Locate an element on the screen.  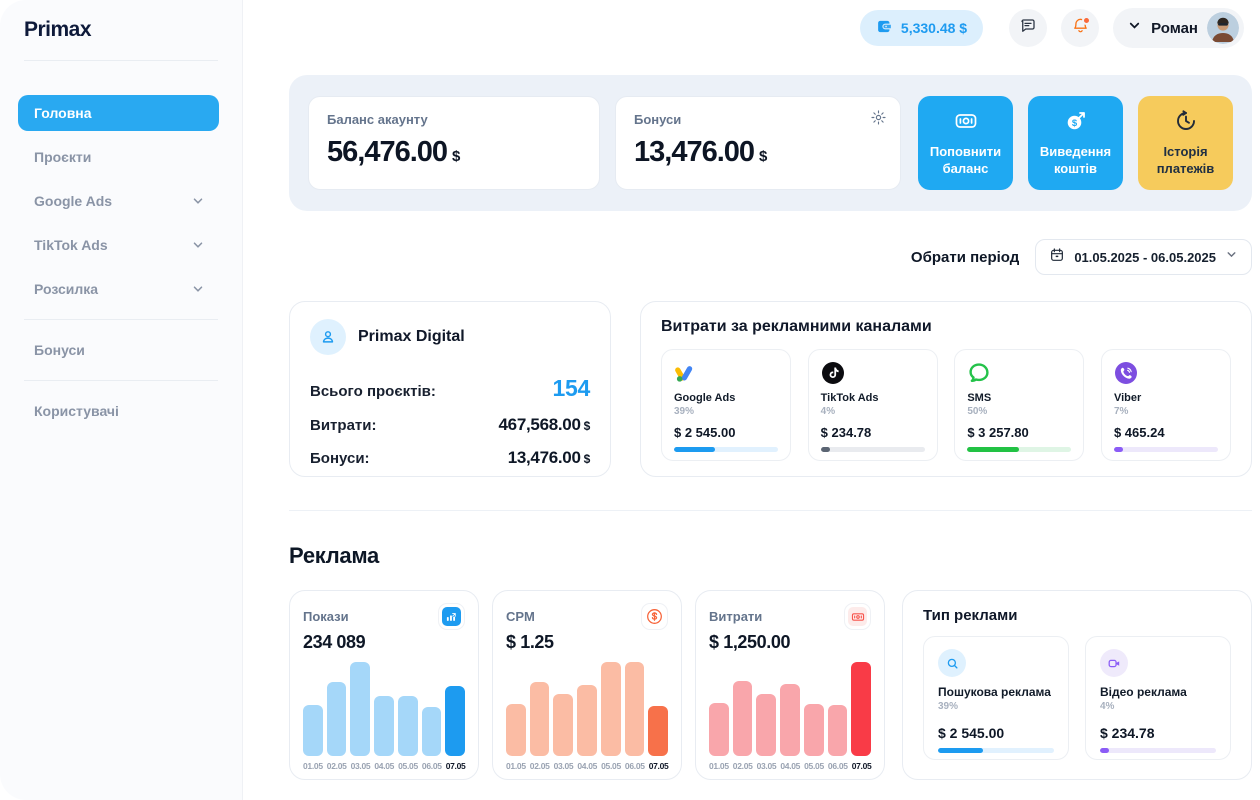
balance-badge: 5,330.48 $ is located at coordinates (921, 28).